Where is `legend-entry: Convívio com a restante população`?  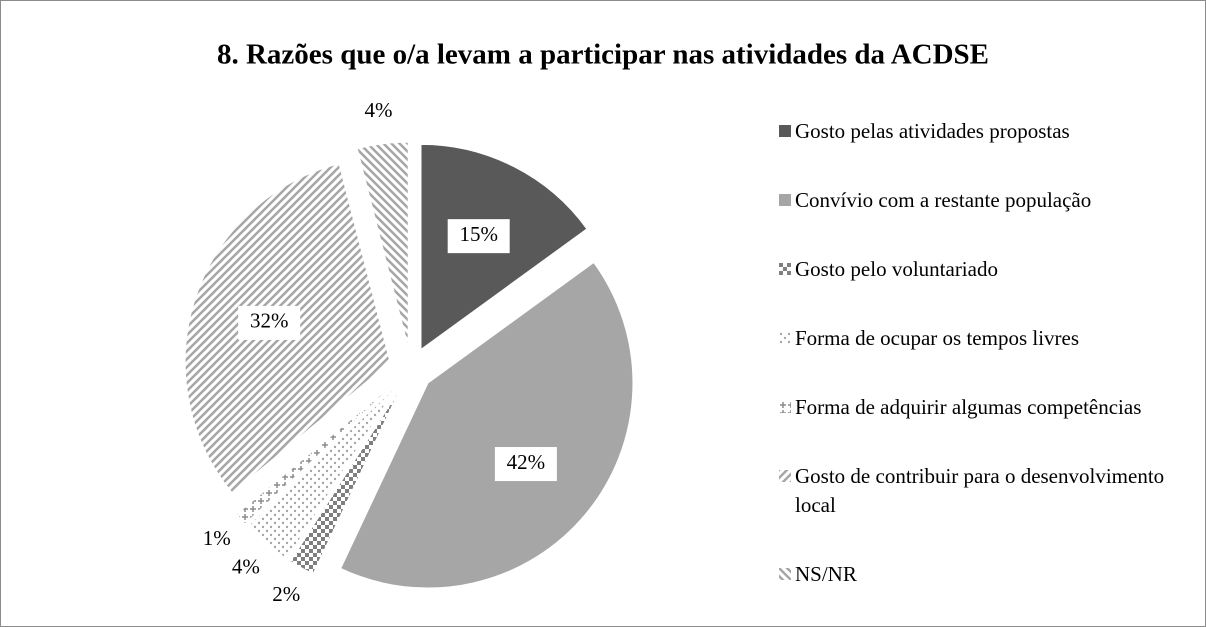 legend-entry: Convívio com a restante população is located at coordinates (974, 200).